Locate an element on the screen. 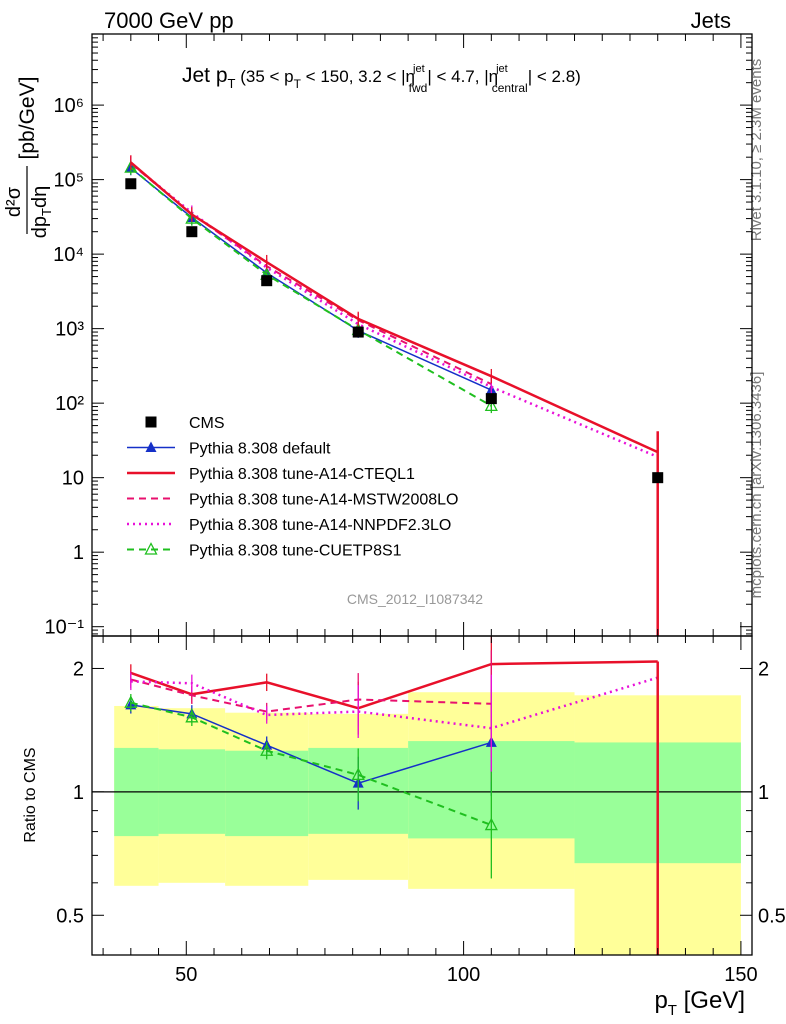  x-axis-label: pT [GeV] is located at coordinates (699, 1003).